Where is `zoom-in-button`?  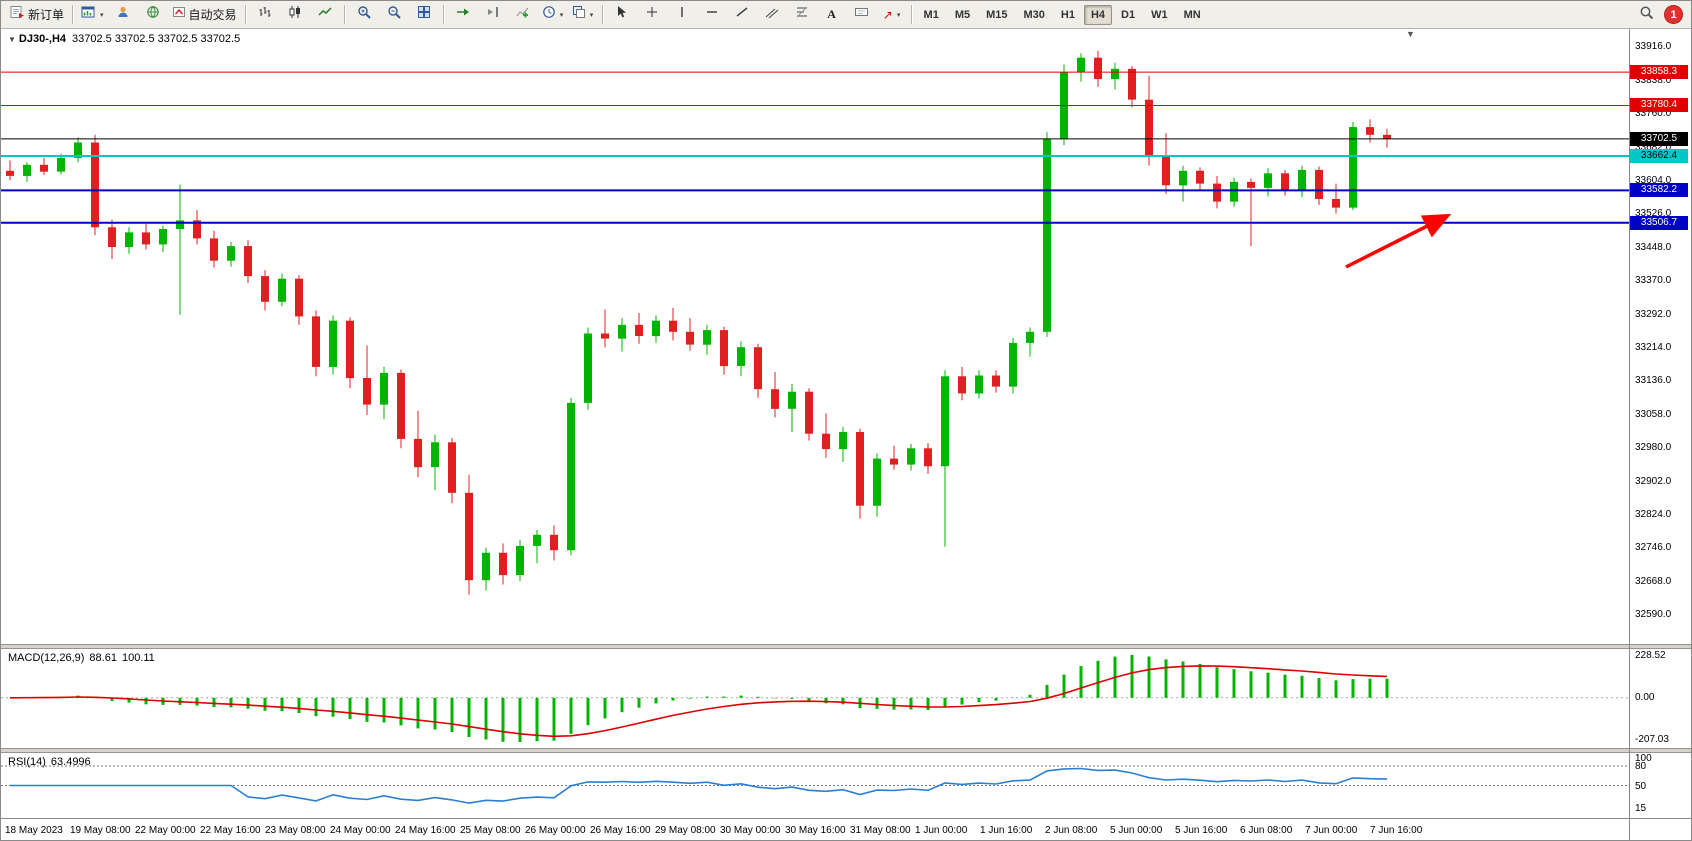
zoom-in-button is located at coordinates (364, 15).